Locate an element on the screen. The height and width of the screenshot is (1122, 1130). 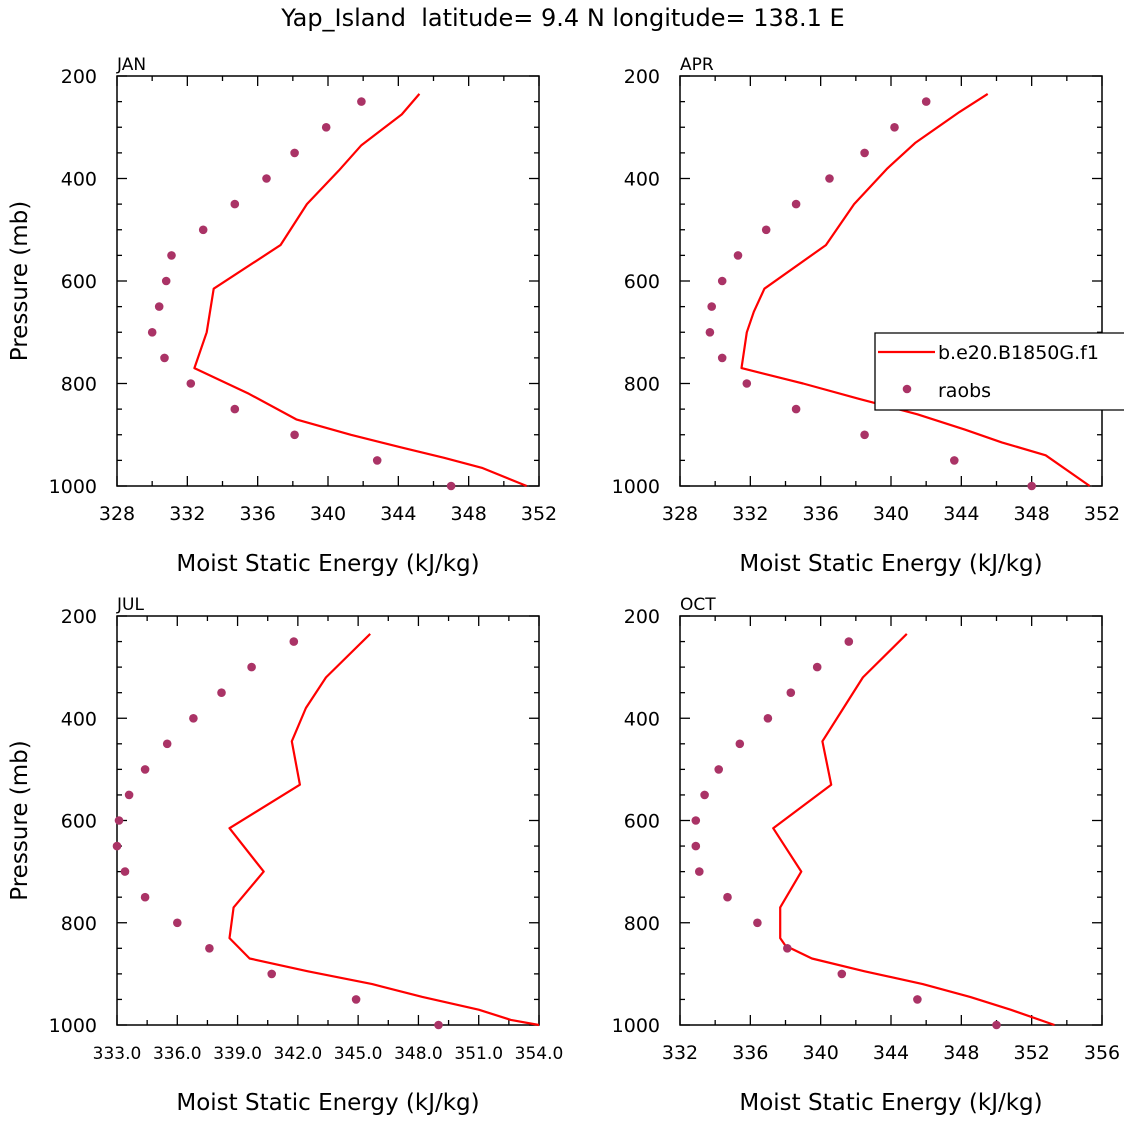
x-tick-label: 333.0 is located at coordinates (117, 1054).